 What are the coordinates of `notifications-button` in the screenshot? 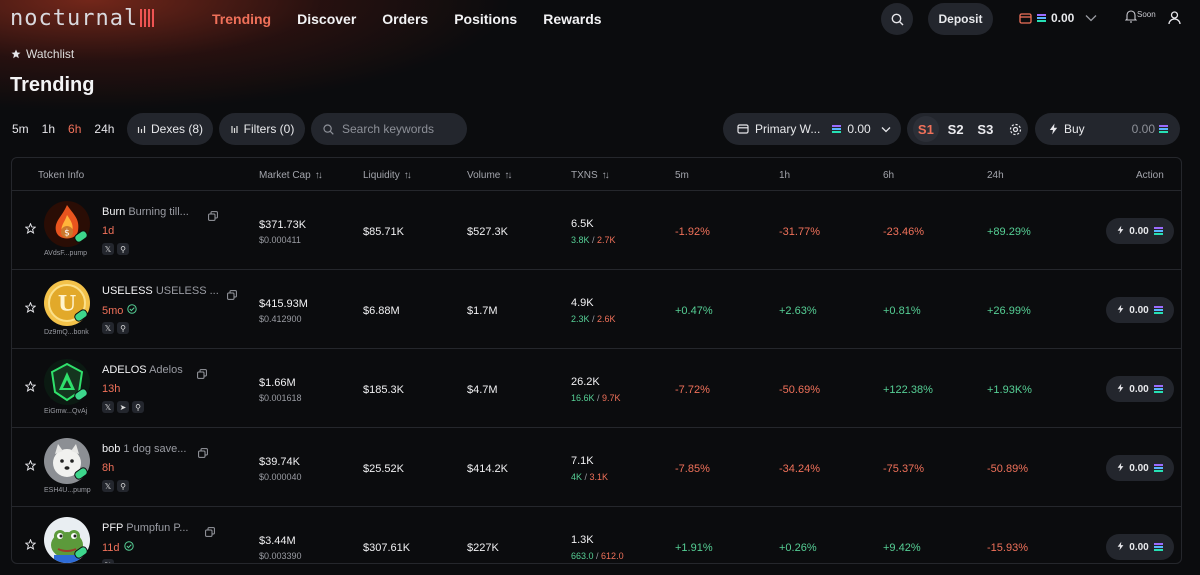 It's located at (1131, 18).